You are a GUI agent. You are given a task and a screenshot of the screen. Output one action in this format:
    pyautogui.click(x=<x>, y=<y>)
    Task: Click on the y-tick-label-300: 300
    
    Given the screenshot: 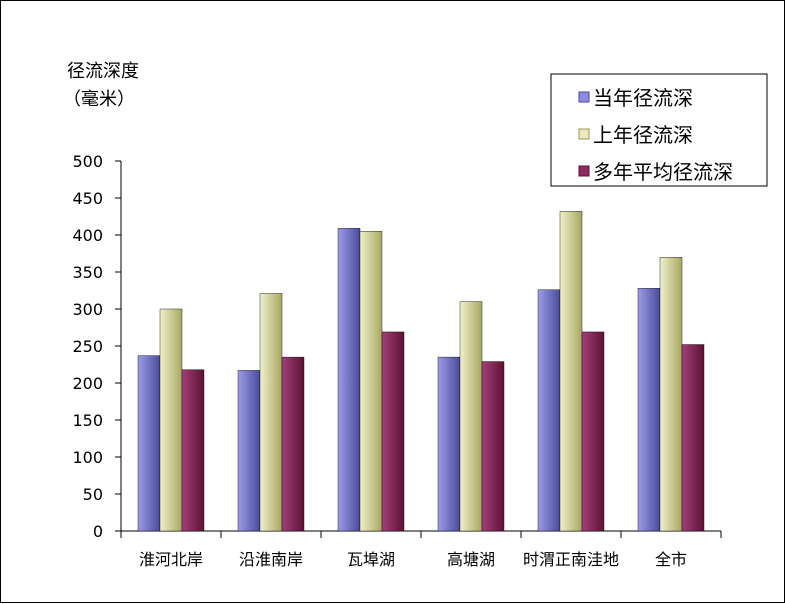 What is the action you would take?
    pyautogui.click(x=87, y=309)
    